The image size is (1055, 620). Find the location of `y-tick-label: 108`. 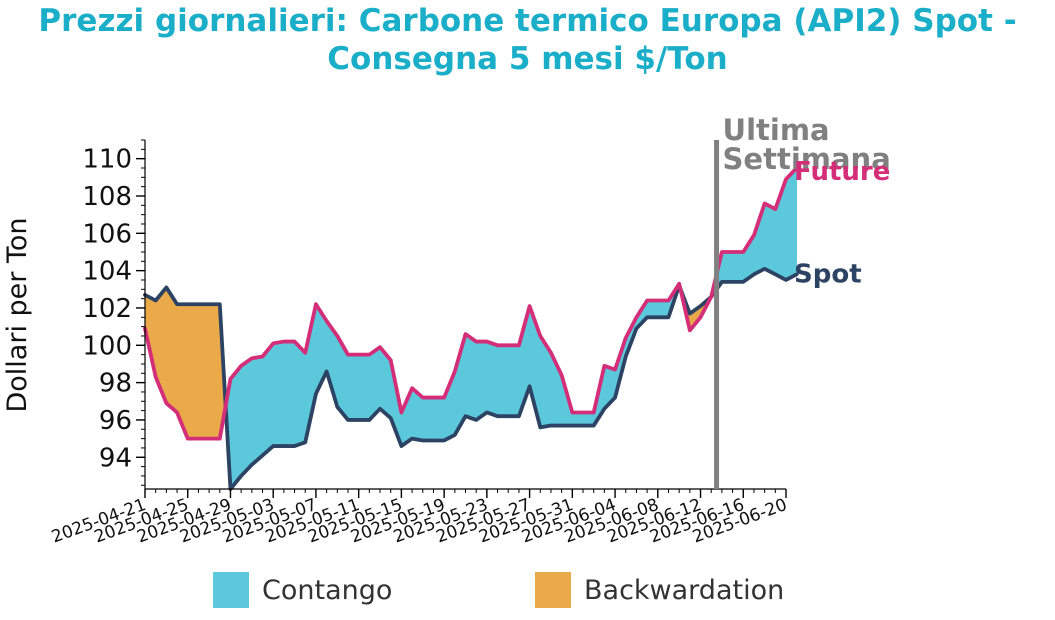

y-tick-label: 108 is located at coordinates (107, 197).